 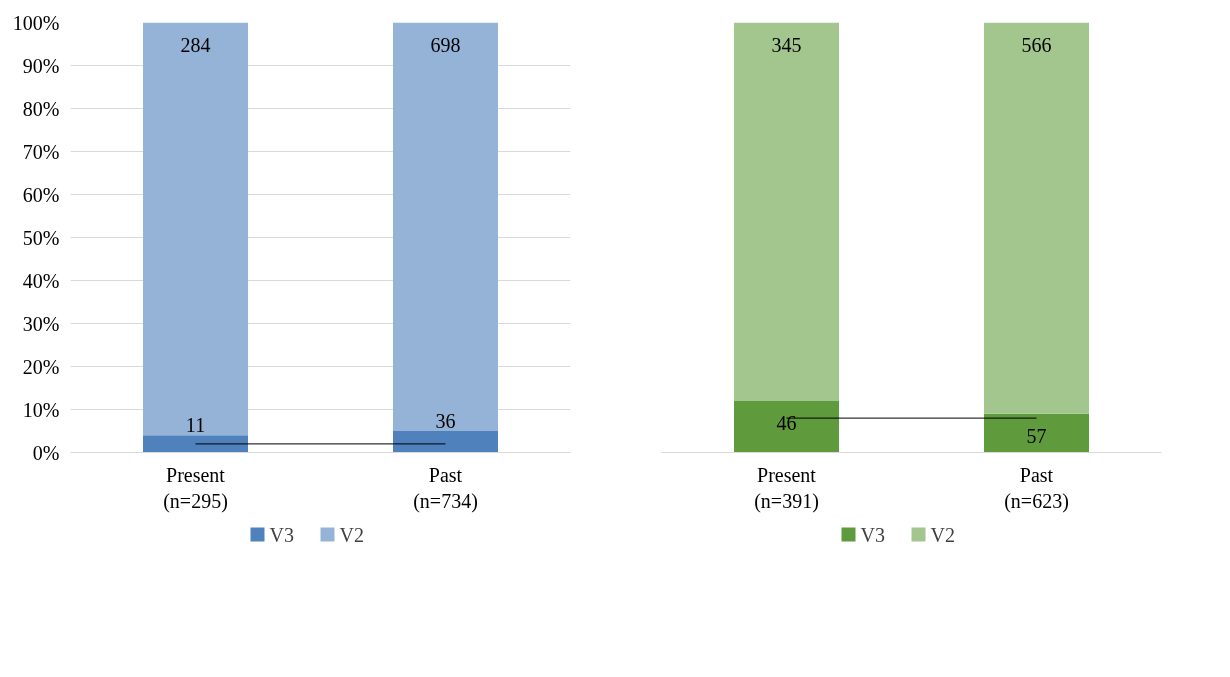 What do you see at coordinates (41, 194) in the screenshot?
I see `y-tick-label: 60%` at bounding box center [41, 194].